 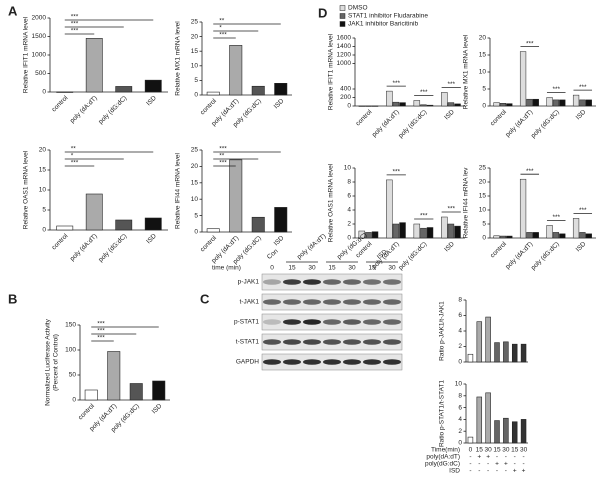 What do you see at coordinates (44, 230) in the screenshot?
I see `y-tick-label: 0` at bounding box center [44, 230].